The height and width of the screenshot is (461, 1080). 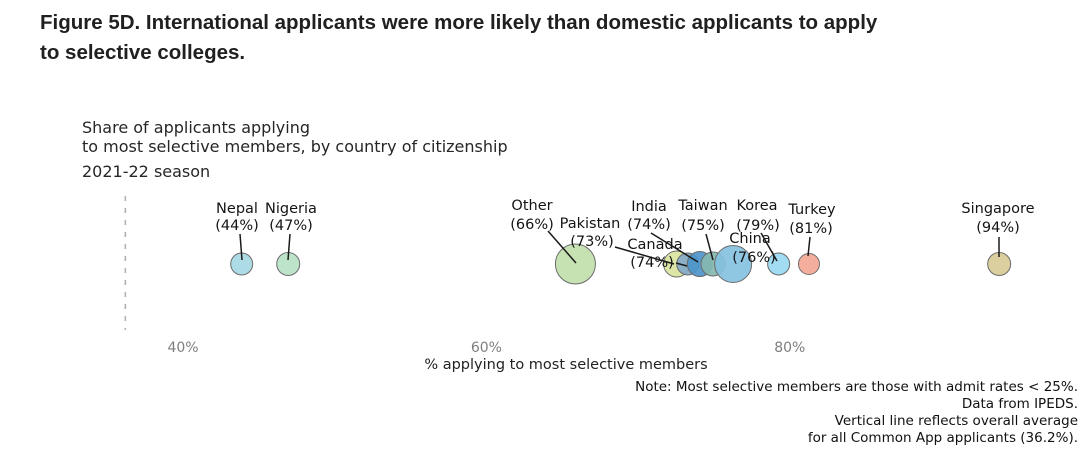 What do you see at coordinates (486, 348) in the screenshot?
I see `x-tick-60: 60%` at bounding box center [486, 348].